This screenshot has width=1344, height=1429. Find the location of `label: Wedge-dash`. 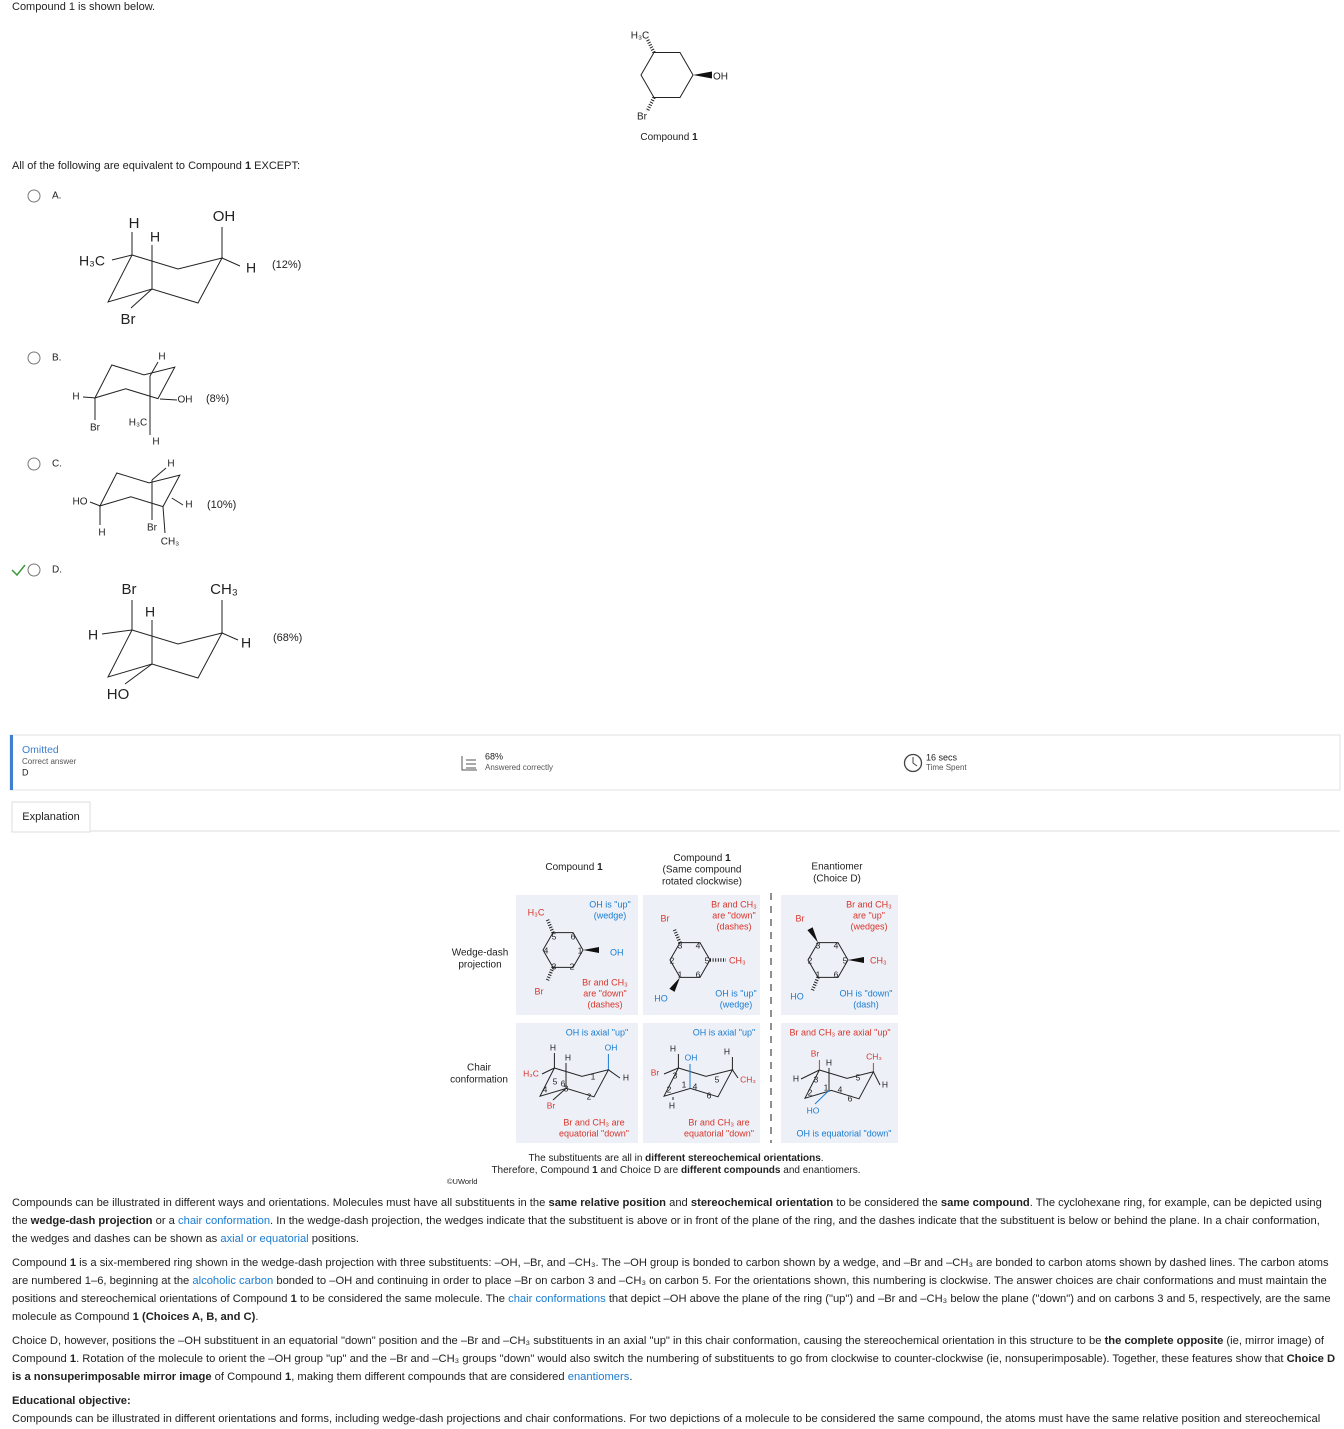

label: Wedge-dash is located at coordinates (480, 953).